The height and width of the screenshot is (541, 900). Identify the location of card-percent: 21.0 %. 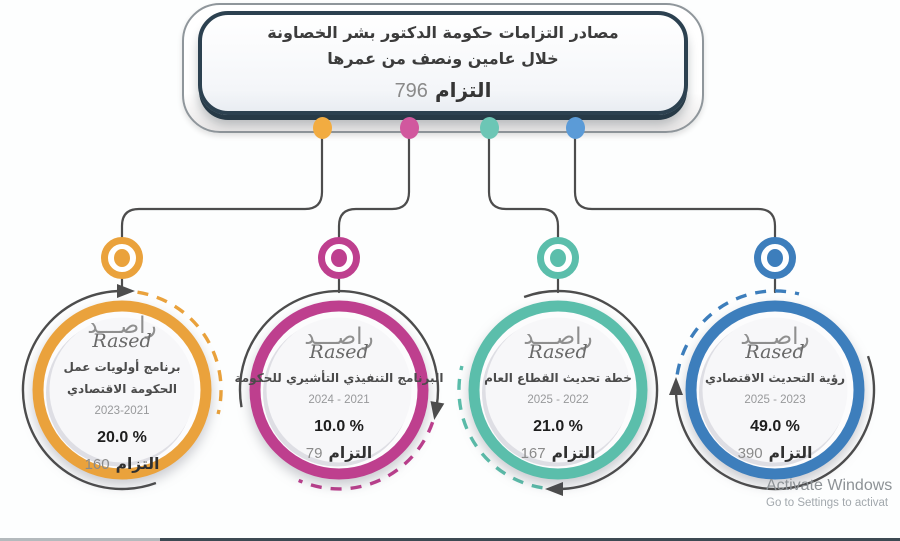
(558, 426).